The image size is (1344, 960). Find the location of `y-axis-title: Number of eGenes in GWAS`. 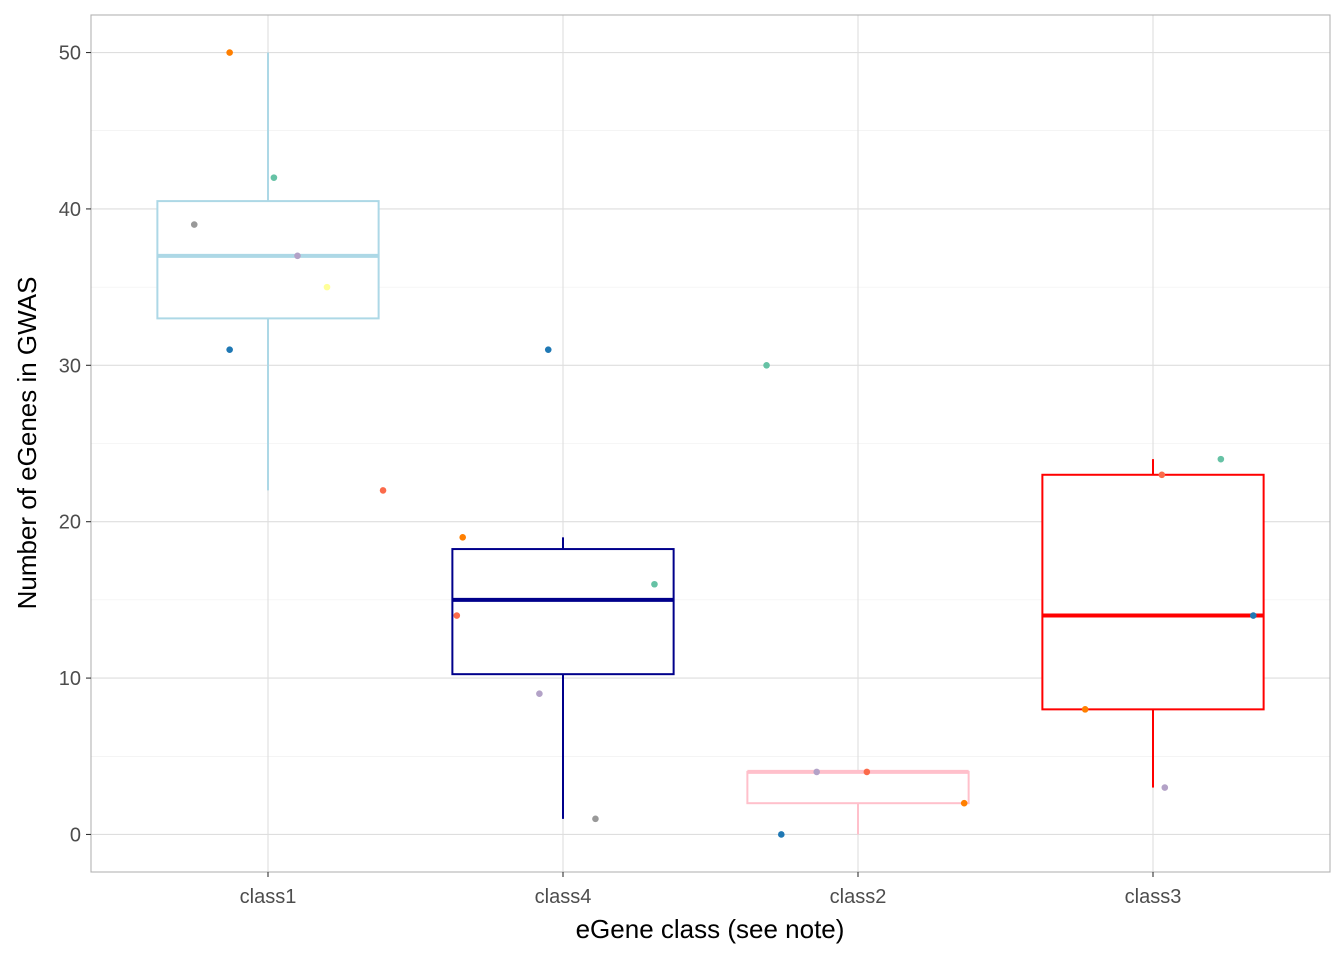

y-axis-title: Number of eGenes in GWAS is located at coordinates (27, 443).